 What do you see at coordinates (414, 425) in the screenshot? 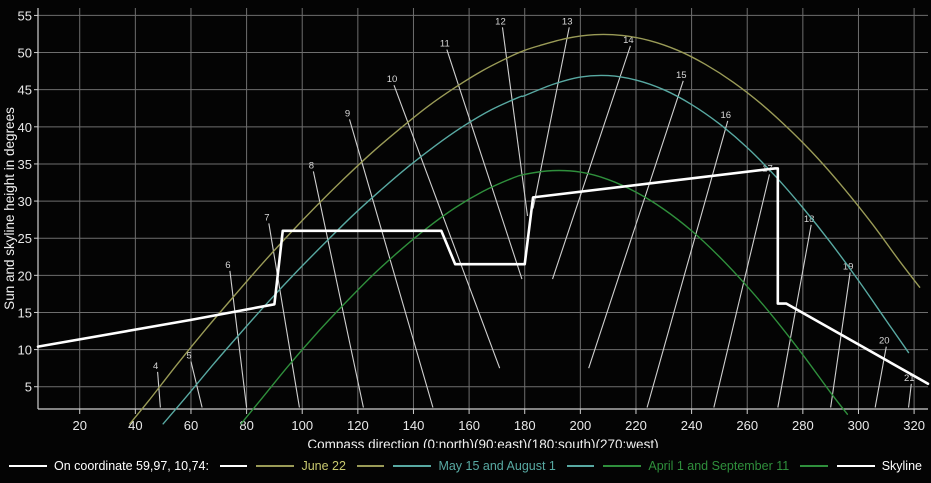
I see `x-tick-label: 140` at bounding box center [414, 425].